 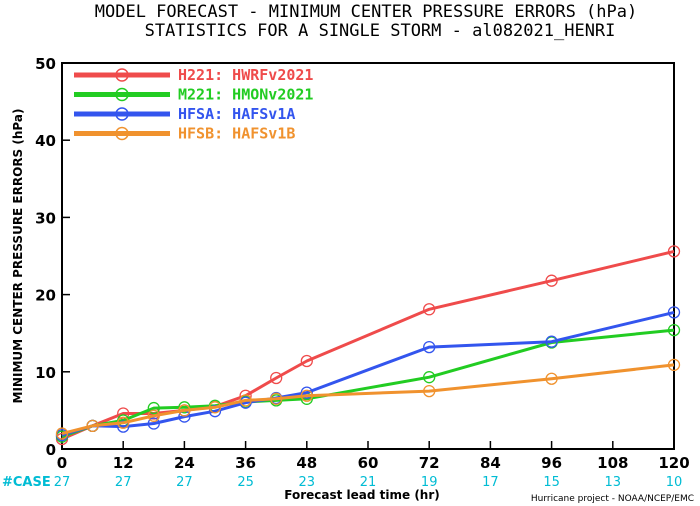 I want to click on case-count: 23, so click(x=307, y=482).